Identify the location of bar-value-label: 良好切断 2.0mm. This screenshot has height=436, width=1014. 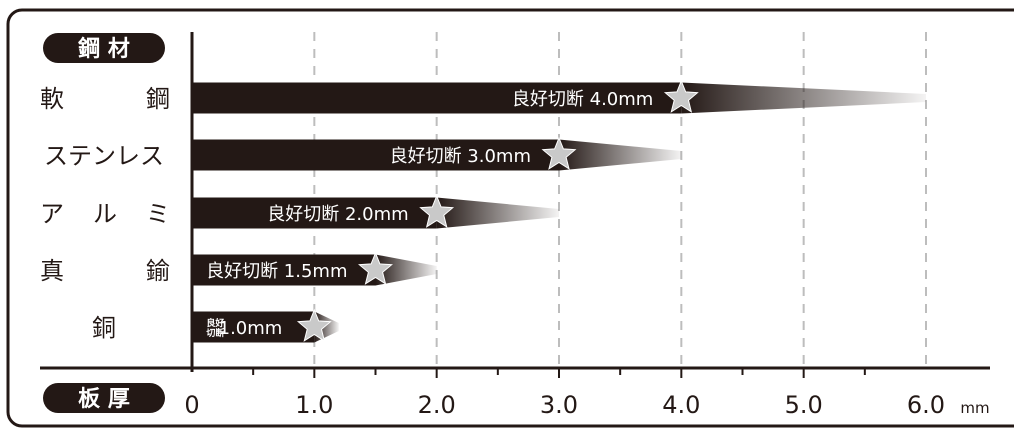
(337, 214).